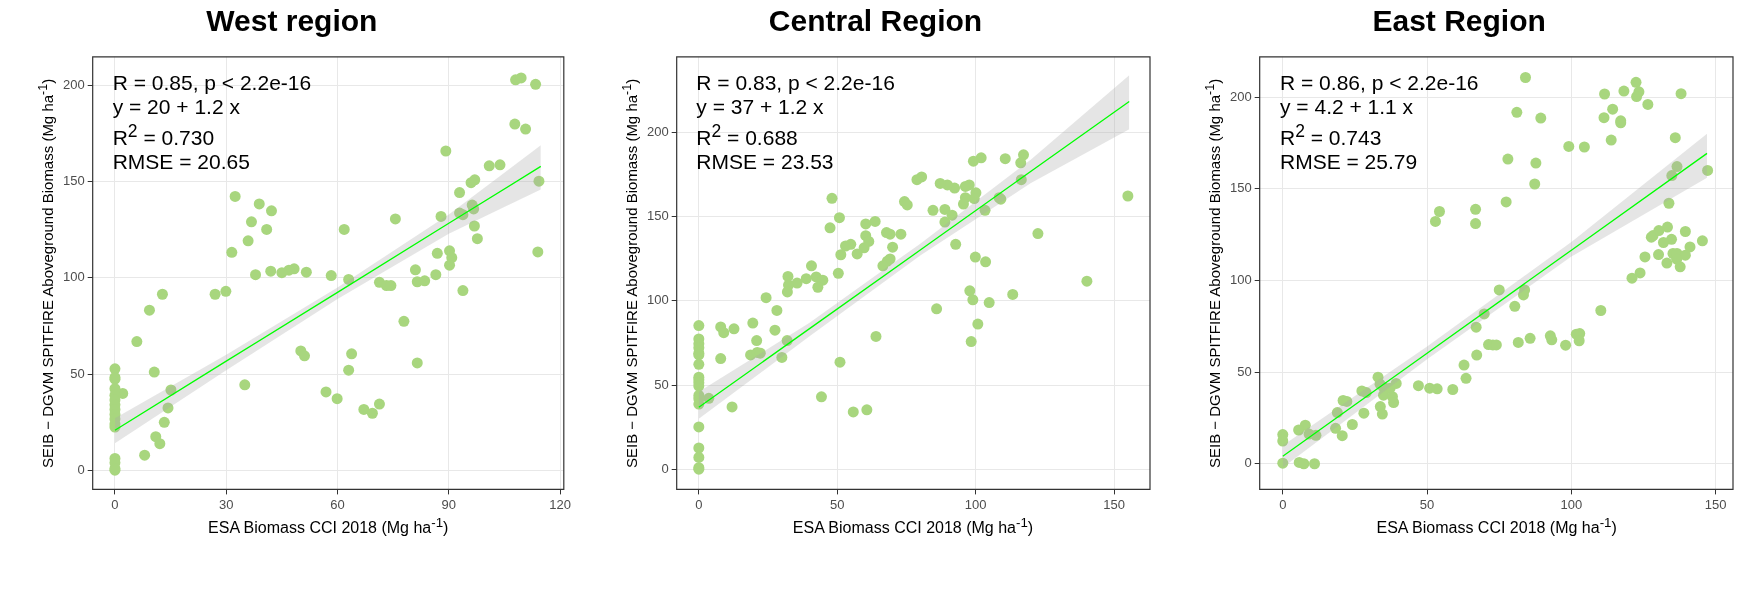 This screenshot has width=1751, height=600. Describe the element at coordinates (760, 106) in the screenshot. I see `annotation: y = 37 + 1.2 x` at that location.